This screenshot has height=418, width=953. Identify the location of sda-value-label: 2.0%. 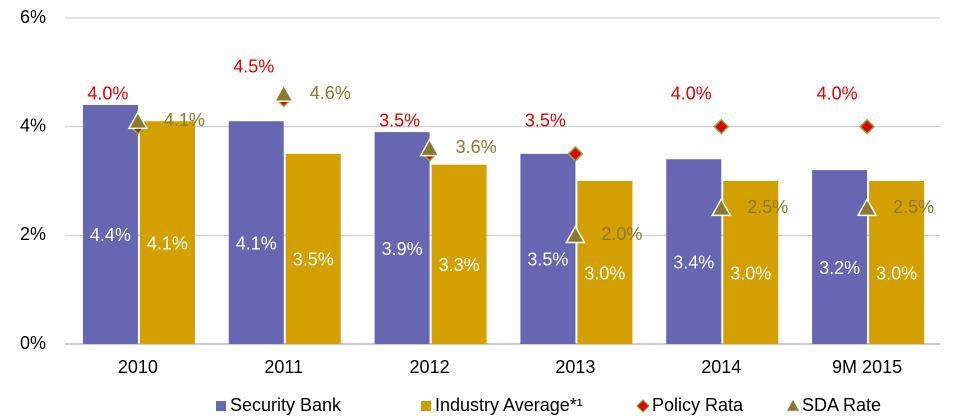
(621, 234).